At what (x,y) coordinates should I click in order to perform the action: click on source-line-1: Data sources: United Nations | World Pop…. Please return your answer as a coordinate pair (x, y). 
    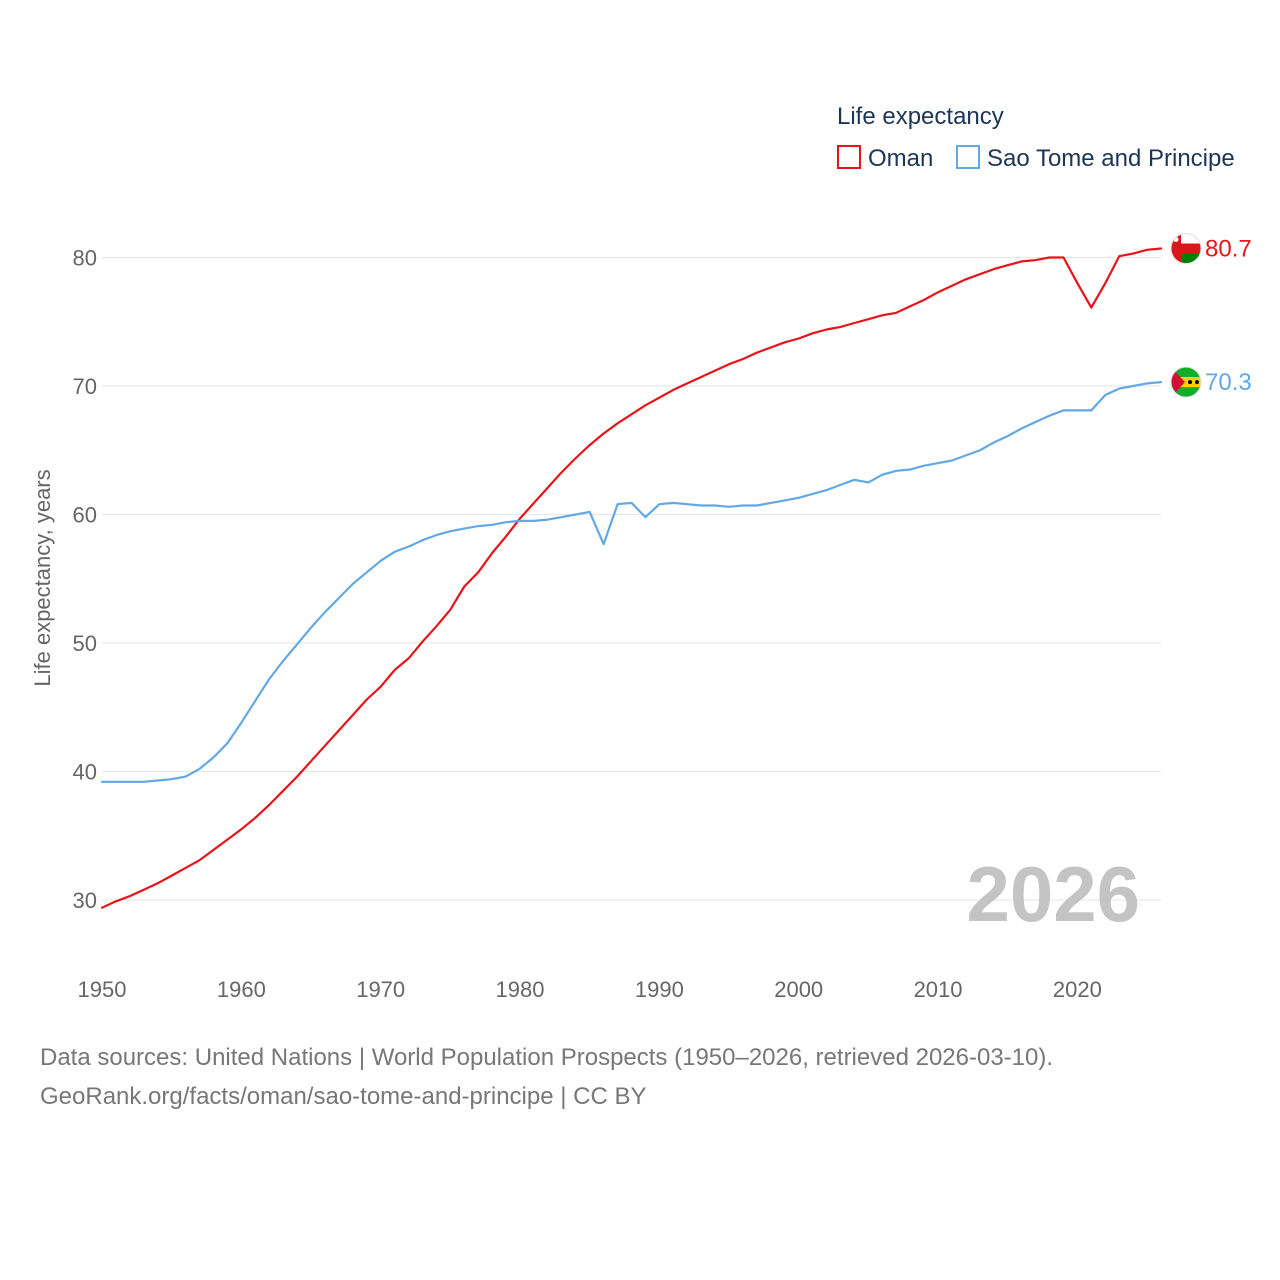
    Looking at the image, I should click on (547, 1057).